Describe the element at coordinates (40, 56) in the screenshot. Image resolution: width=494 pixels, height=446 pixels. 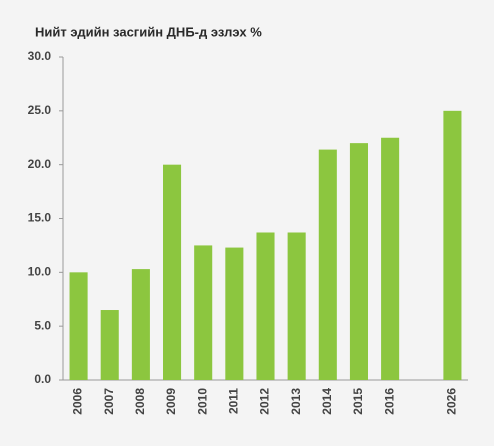
I see `y-tick-label: 30.0` at that location.